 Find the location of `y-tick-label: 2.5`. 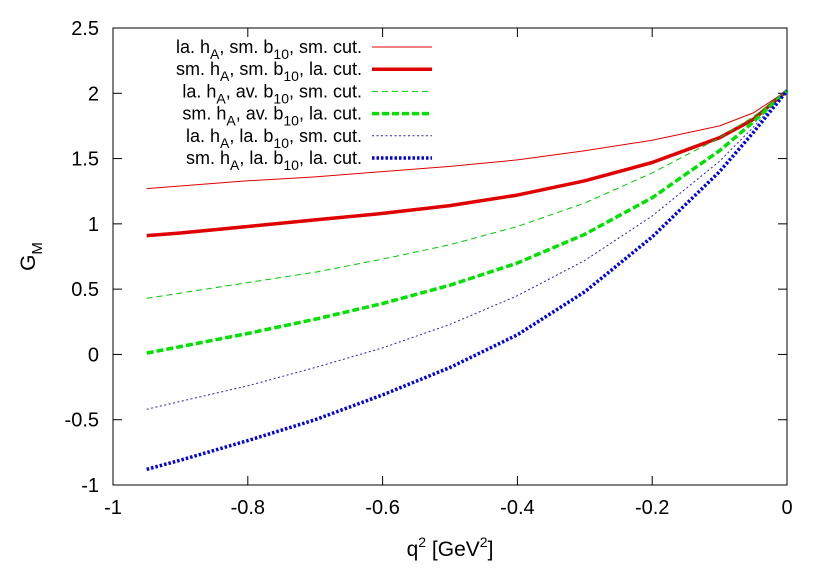

y-tick-label: 2.5 is located at coordinates (85, 29).